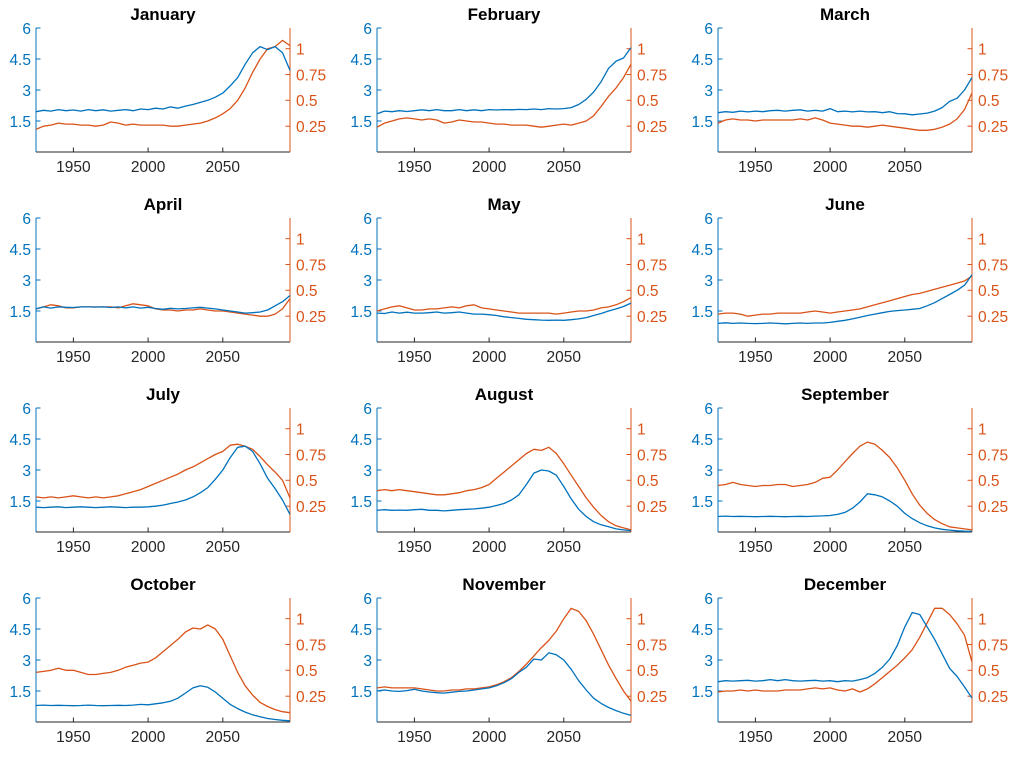 The width and height of the screenshot is (1023, 759). I want to click on subplot-july: July 1950 2000 2050 1.5 3 4.5 6 0.25 0.5 0.75 1, so click(170, 475).